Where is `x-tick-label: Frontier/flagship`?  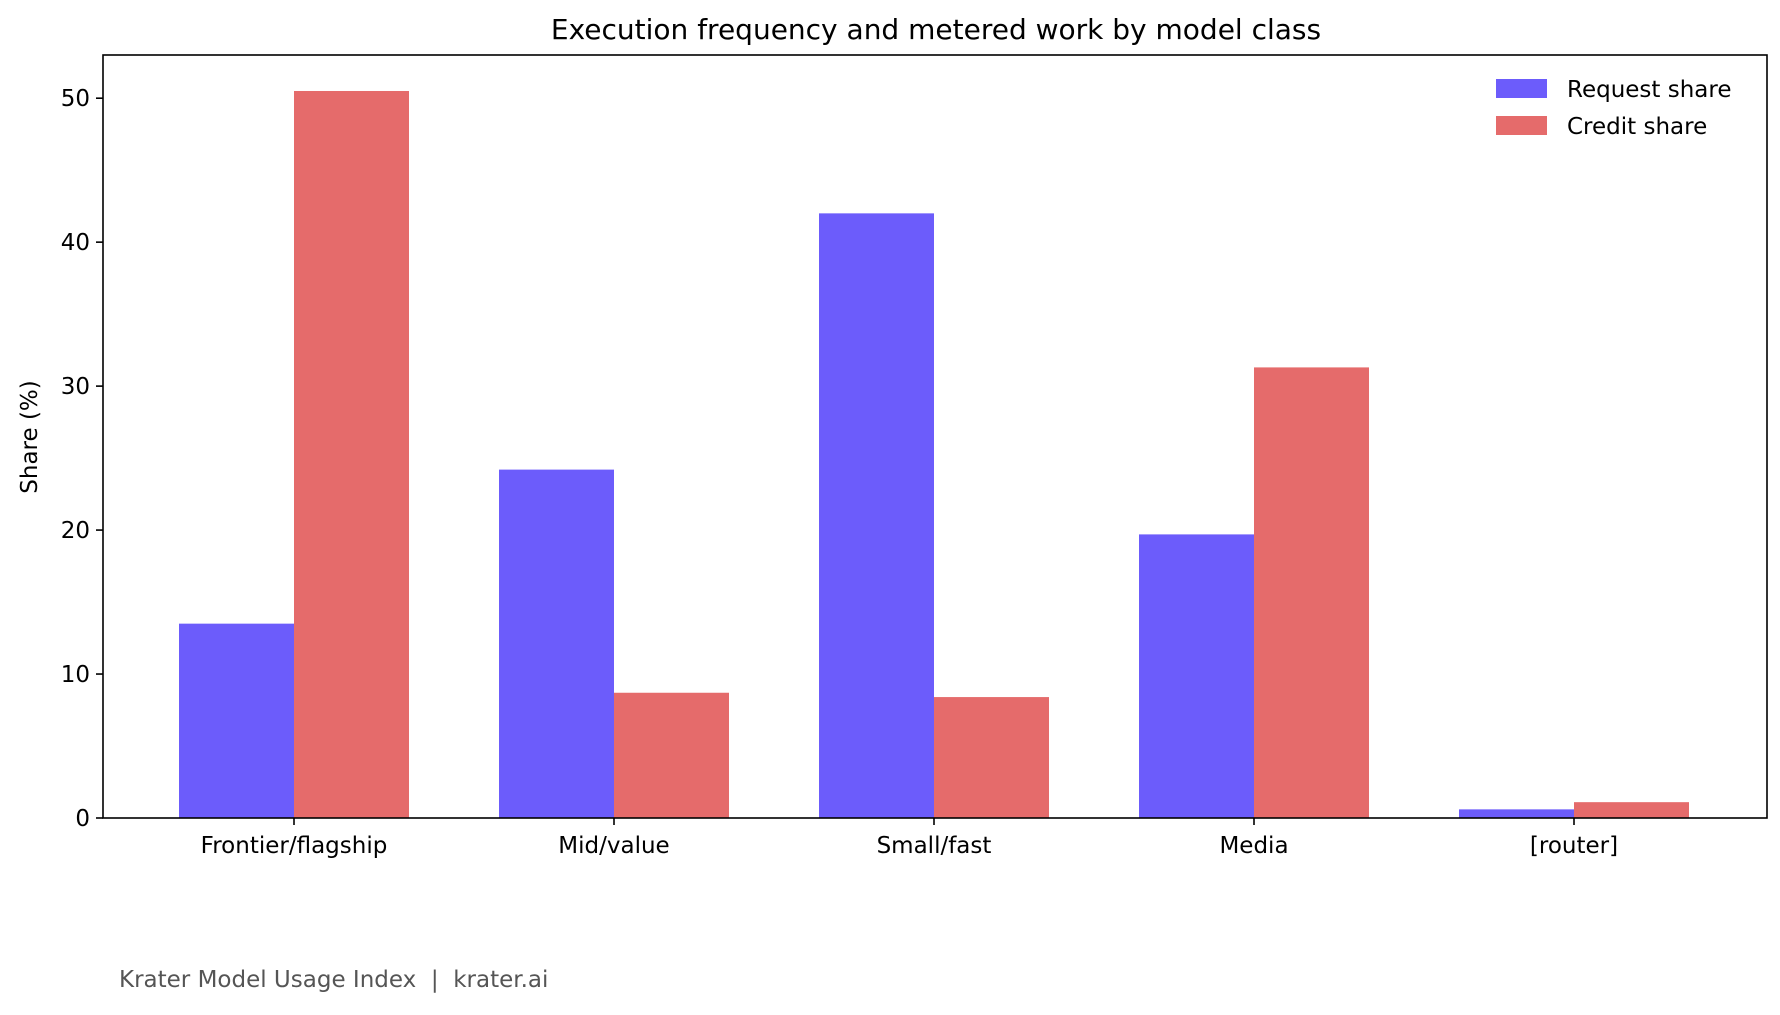 x-tick-label: Frontier/flagship is located at coordinates (294, 846).